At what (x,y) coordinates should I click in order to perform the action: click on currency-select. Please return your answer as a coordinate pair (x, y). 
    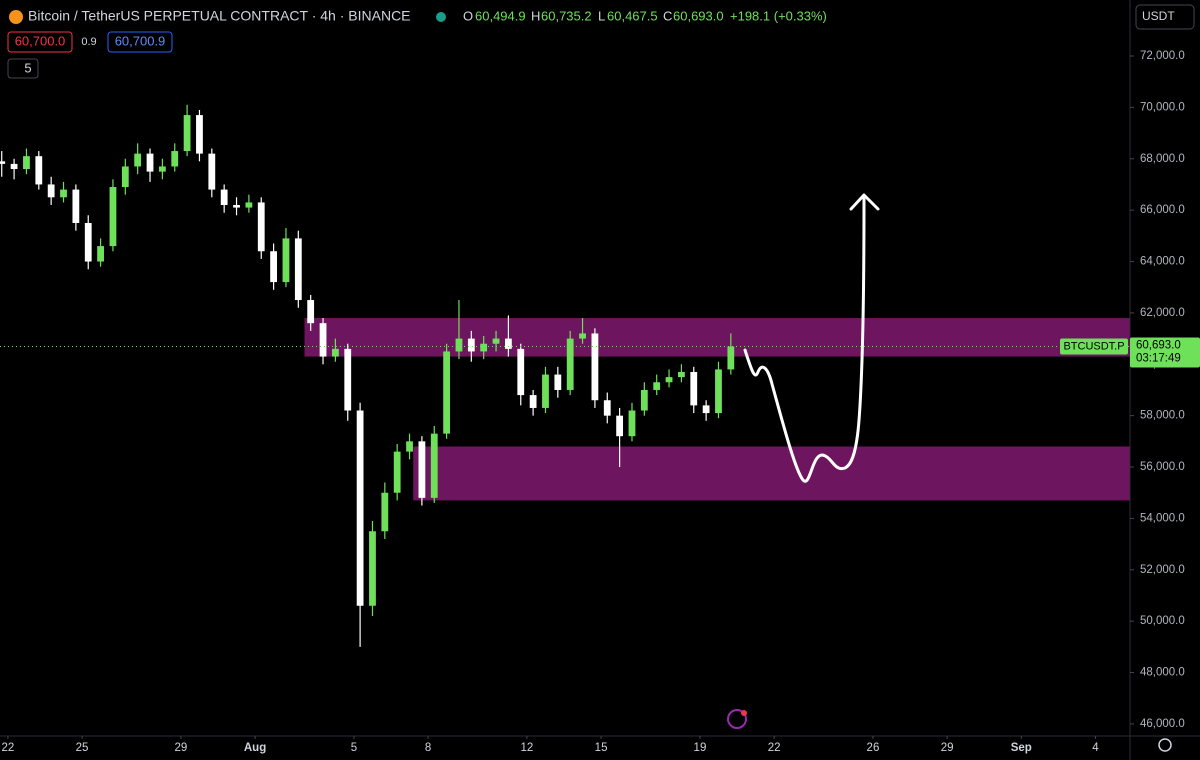
    Looking at the image, I should click on (1165, 17).